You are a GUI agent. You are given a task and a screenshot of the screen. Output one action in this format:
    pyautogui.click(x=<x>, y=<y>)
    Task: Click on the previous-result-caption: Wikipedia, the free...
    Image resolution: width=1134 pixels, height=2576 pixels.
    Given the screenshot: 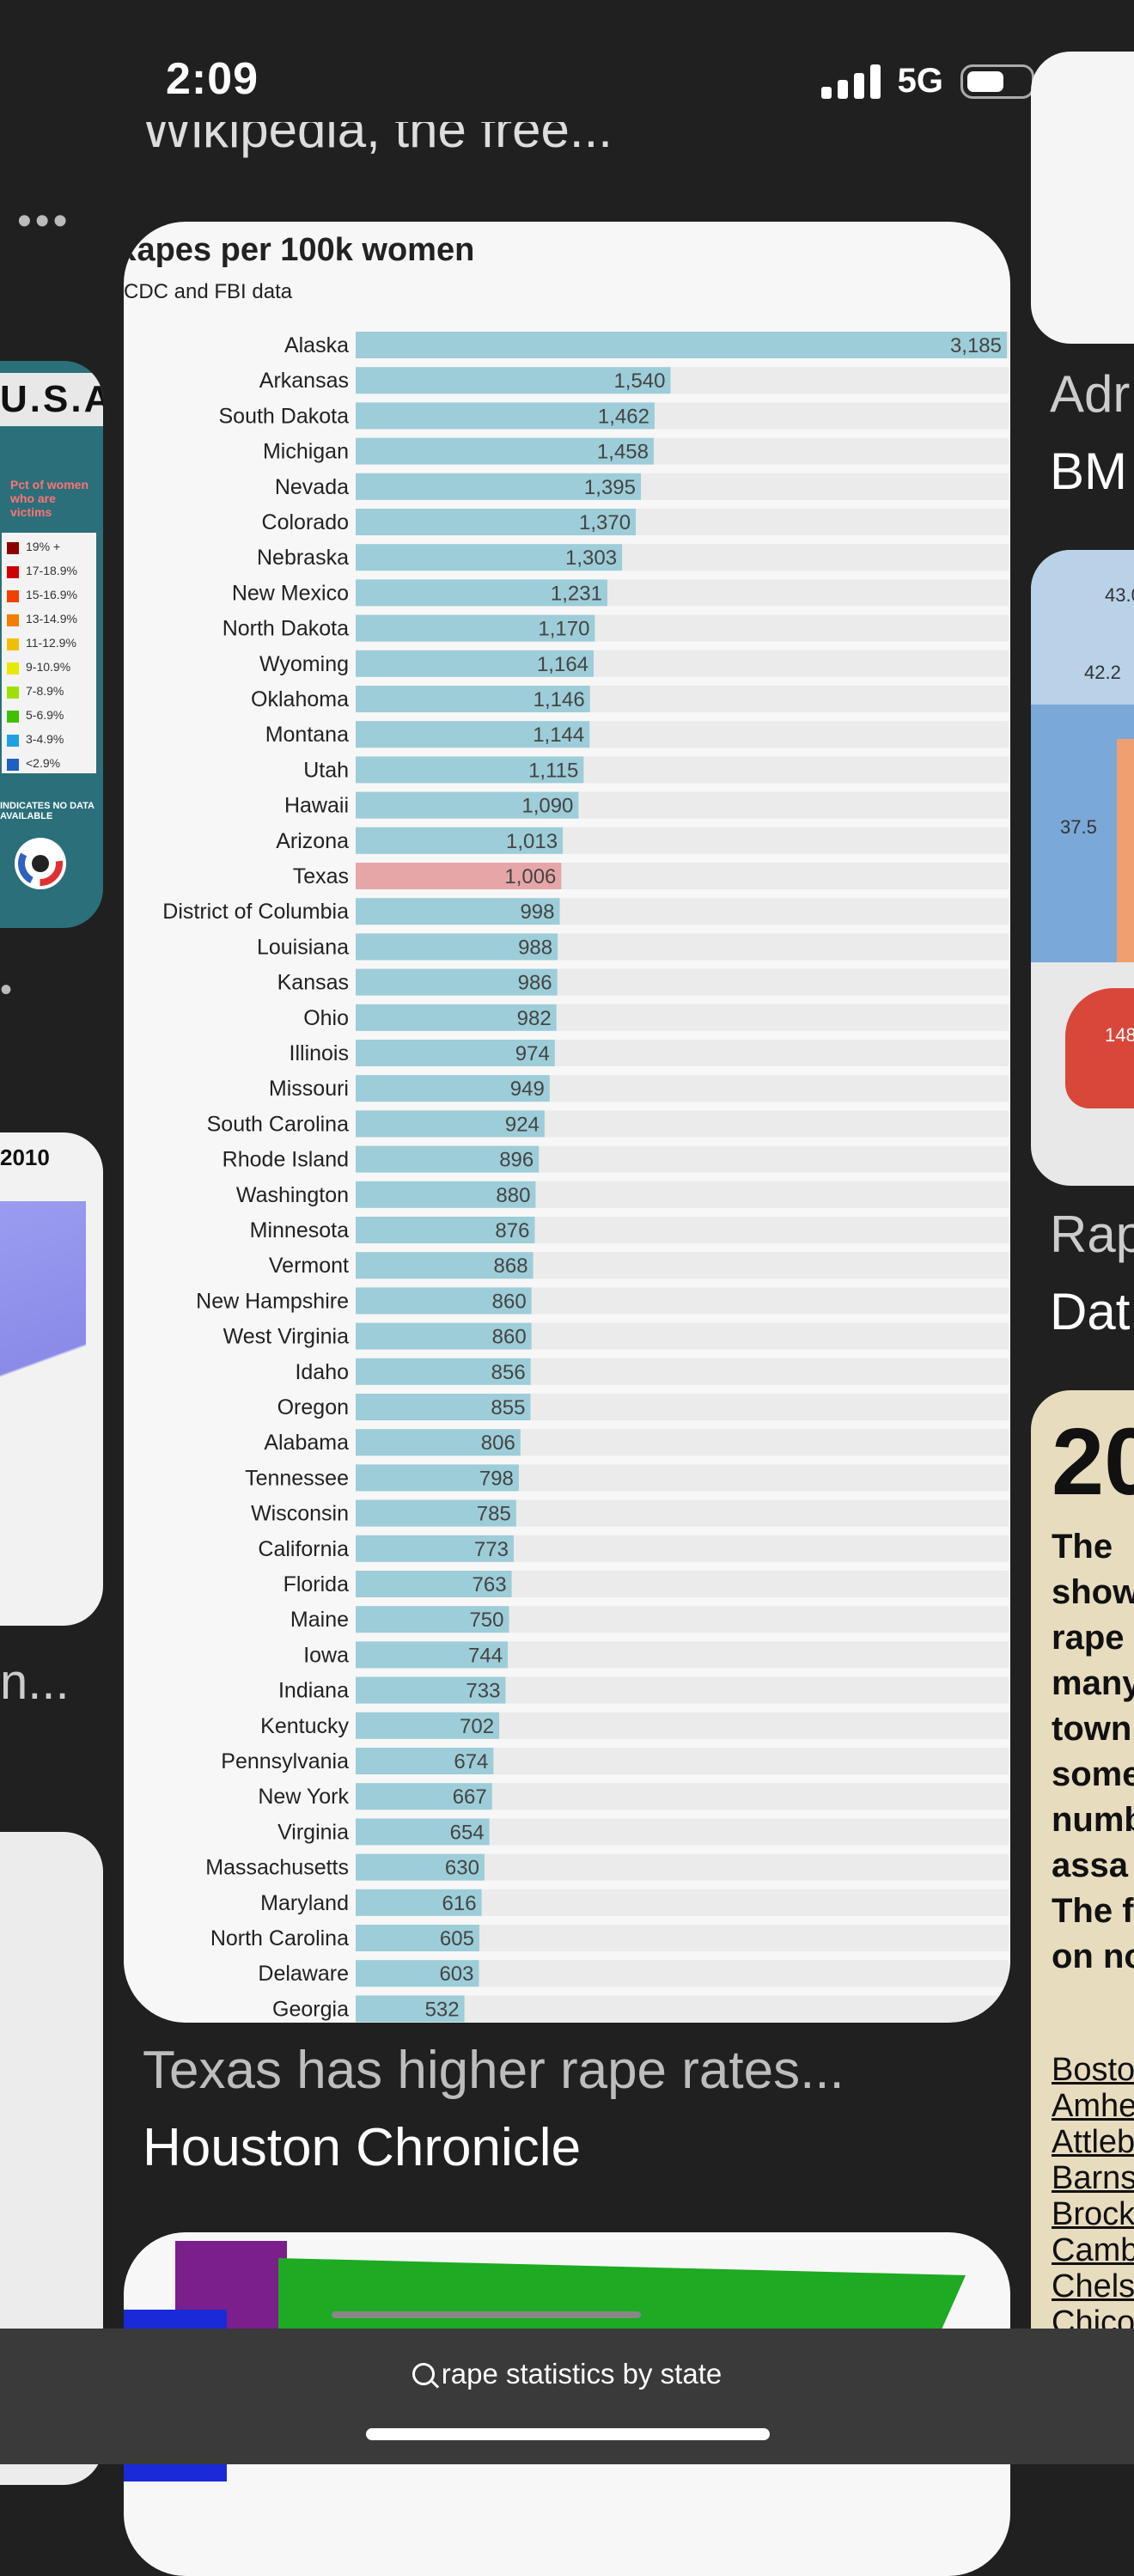 What is the action you would take?
    pyautogui.click(x=378, y=140)
    